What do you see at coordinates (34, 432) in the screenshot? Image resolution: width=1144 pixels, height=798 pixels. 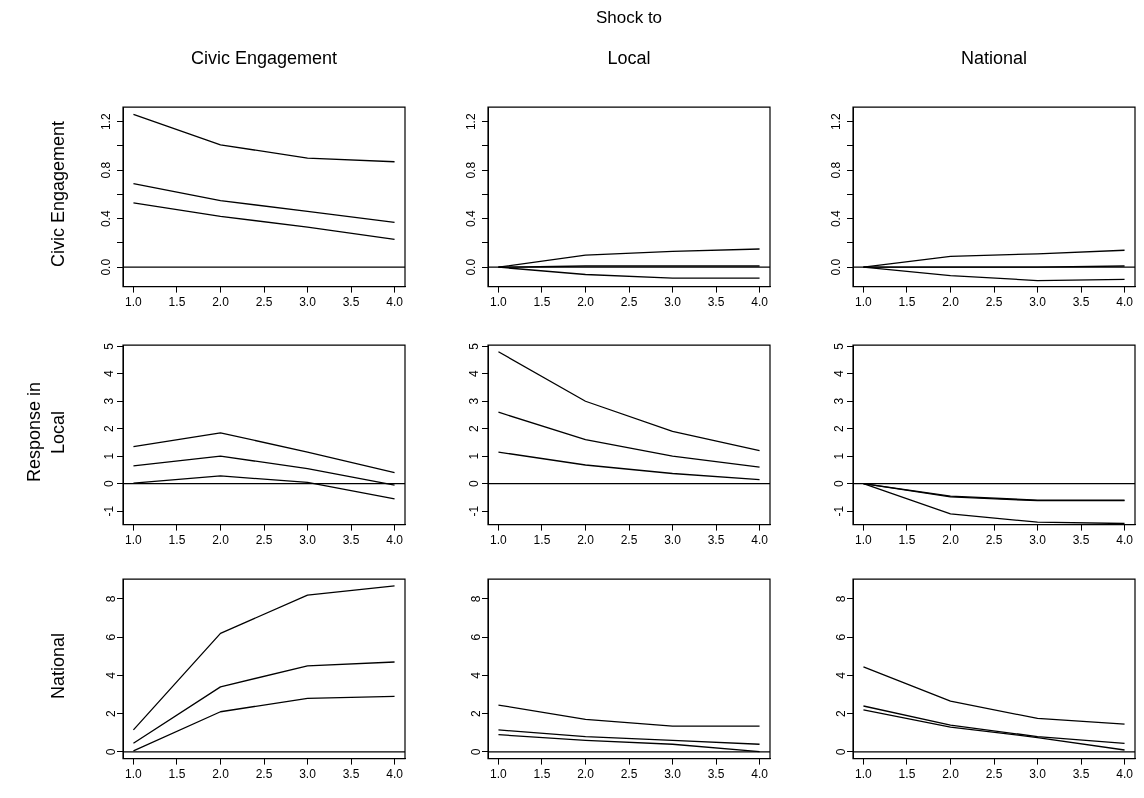 I see `text: Response in` at bounding box center [34, 432].